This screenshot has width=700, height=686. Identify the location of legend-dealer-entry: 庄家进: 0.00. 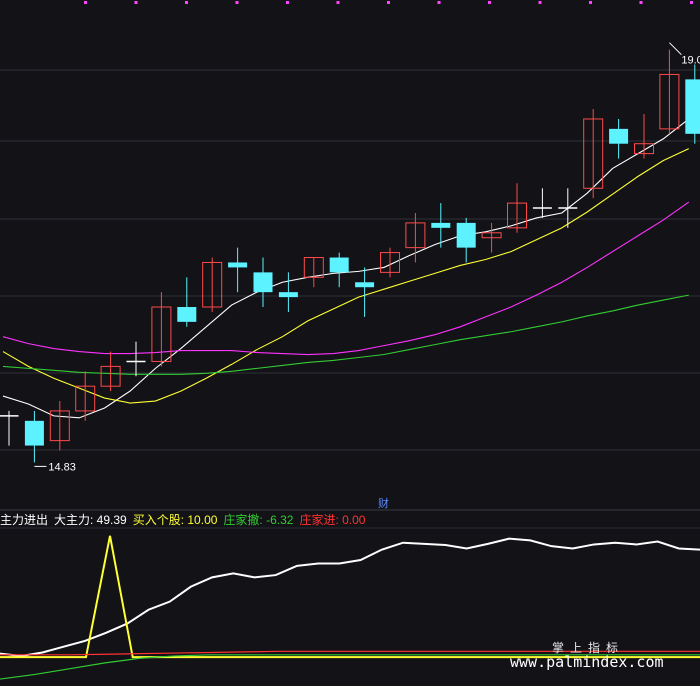
(332, 519).